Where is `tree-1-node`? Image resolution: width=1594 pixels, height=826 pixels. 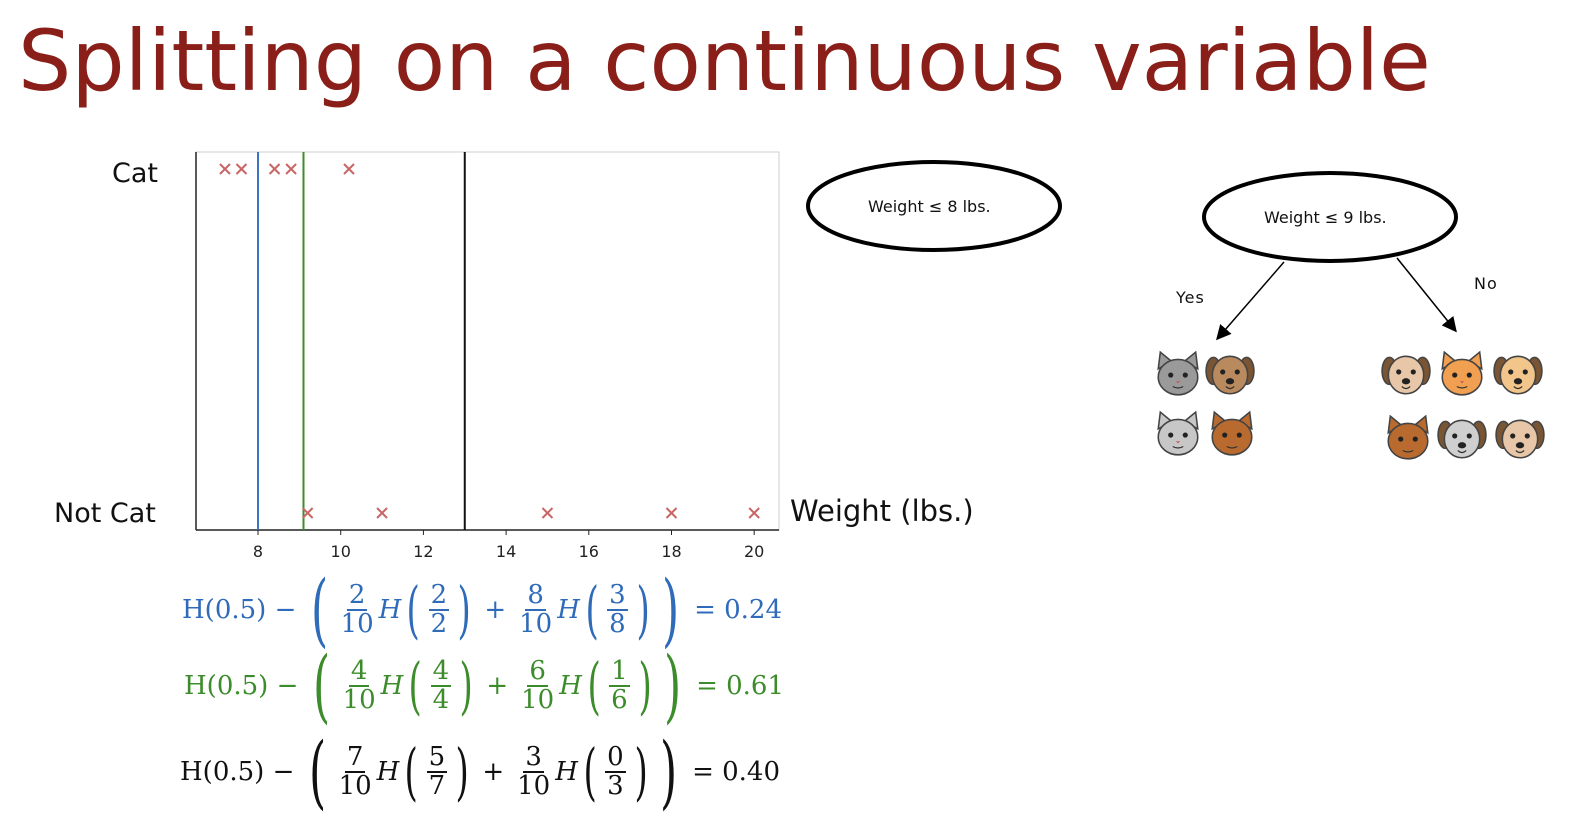
tree-1-node is located at coordinates (934, 206).